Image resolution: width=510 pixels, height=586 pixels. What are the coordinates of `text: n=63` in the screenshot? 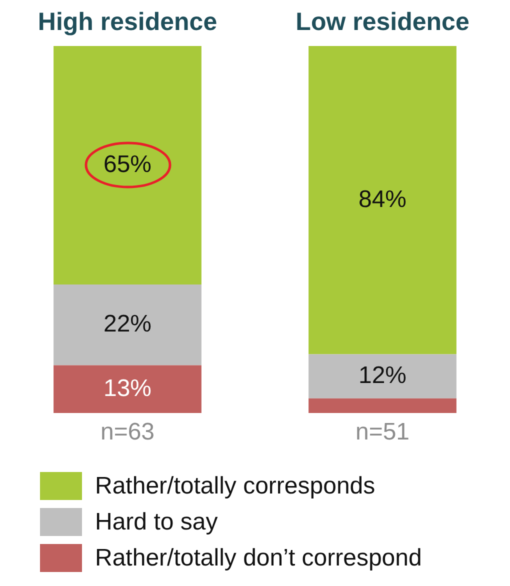 It's located at (127, 432).